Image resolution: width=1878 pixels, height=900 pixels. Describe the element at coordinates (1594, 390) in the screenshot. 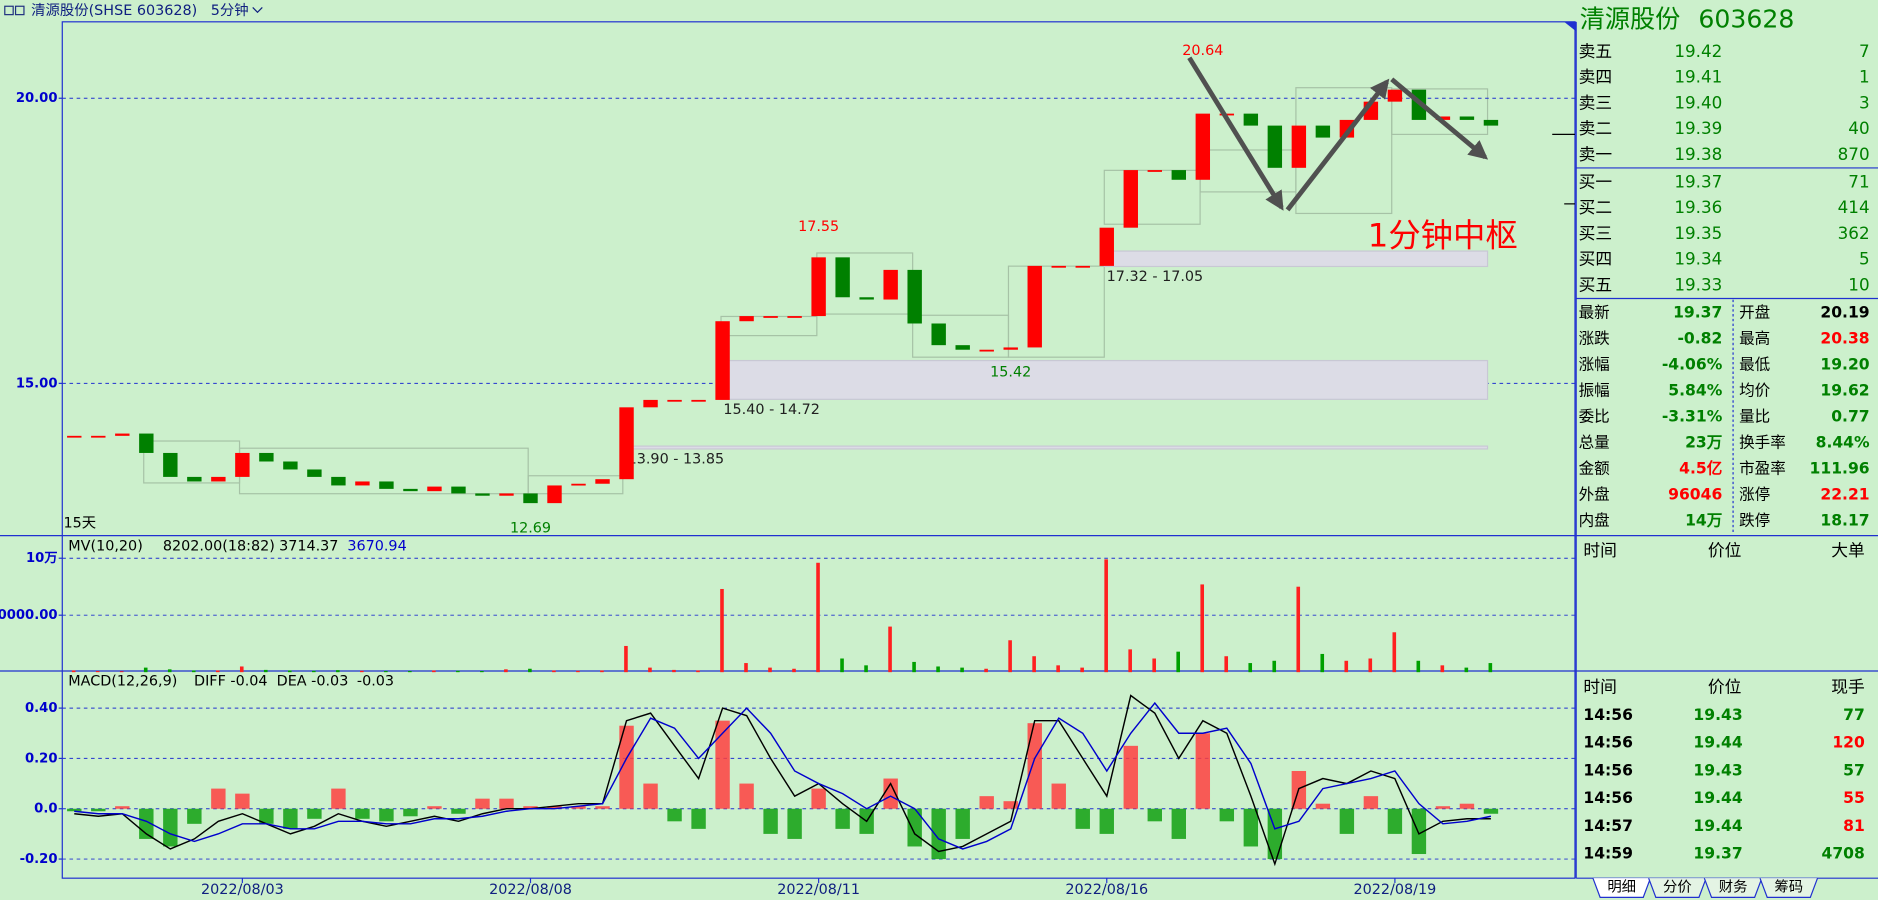

I see `quote-text: 振幅` at that location.